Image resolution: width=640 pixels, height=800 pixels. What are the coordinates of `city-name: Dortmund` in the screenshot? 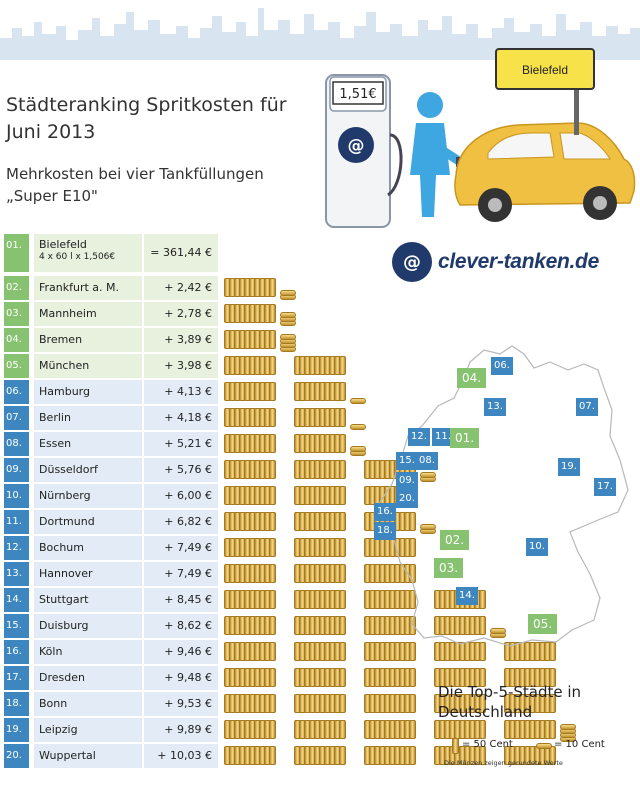 It's located at (88, 522).